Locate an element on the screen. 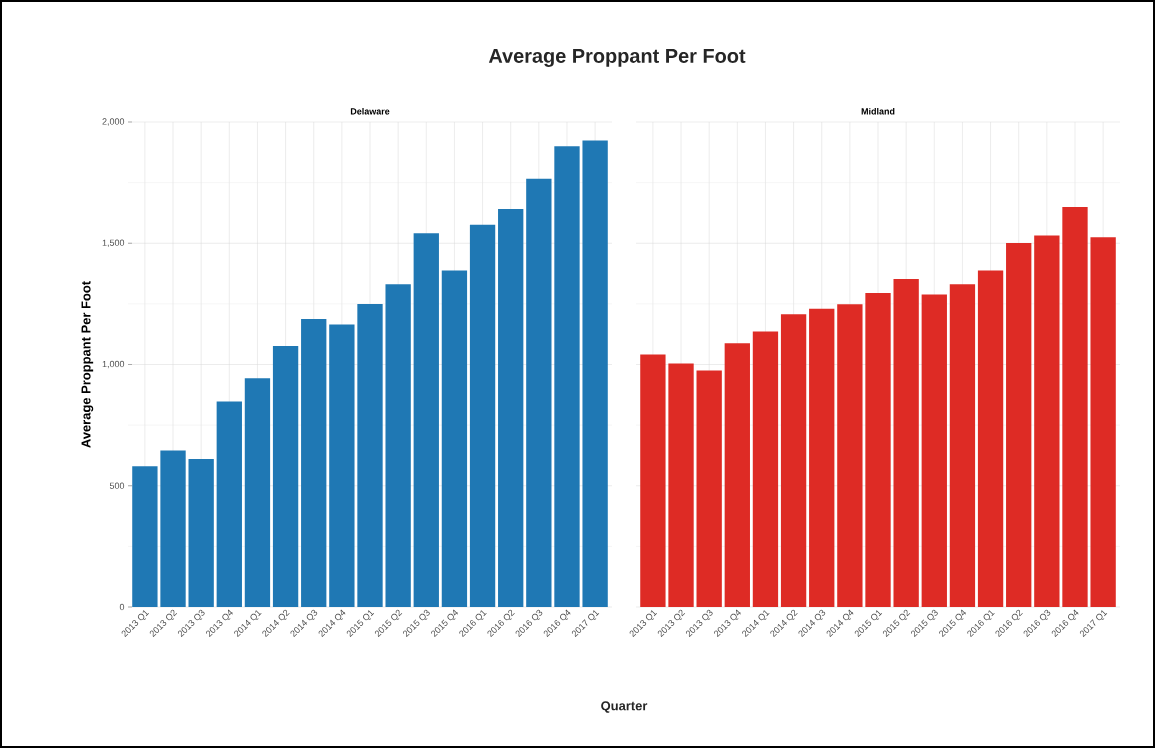 The width and height of the screenshot is (1155, 748). y-tick-label: 1,500 is located at coordinates (113, 243).